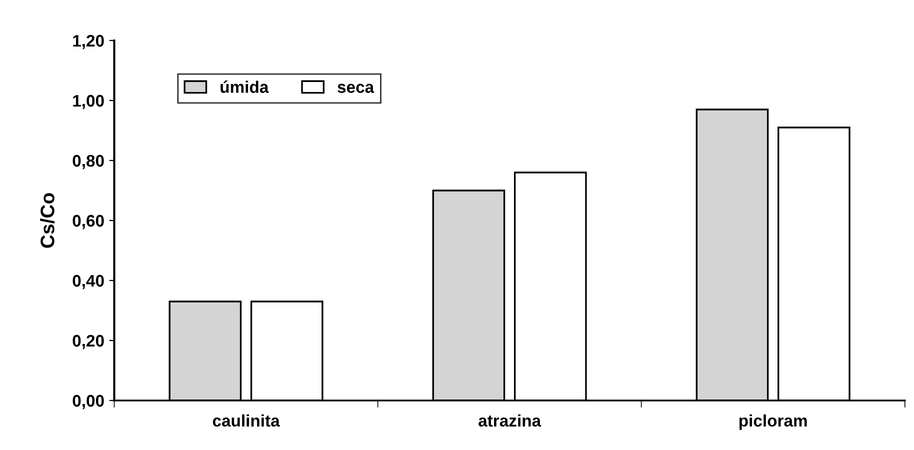 The width and height of the screenshot is (914, 450). Describe the element at coordinates (88, 222) in the screenshot. I see `y-tick-label: 0,60` at that location.